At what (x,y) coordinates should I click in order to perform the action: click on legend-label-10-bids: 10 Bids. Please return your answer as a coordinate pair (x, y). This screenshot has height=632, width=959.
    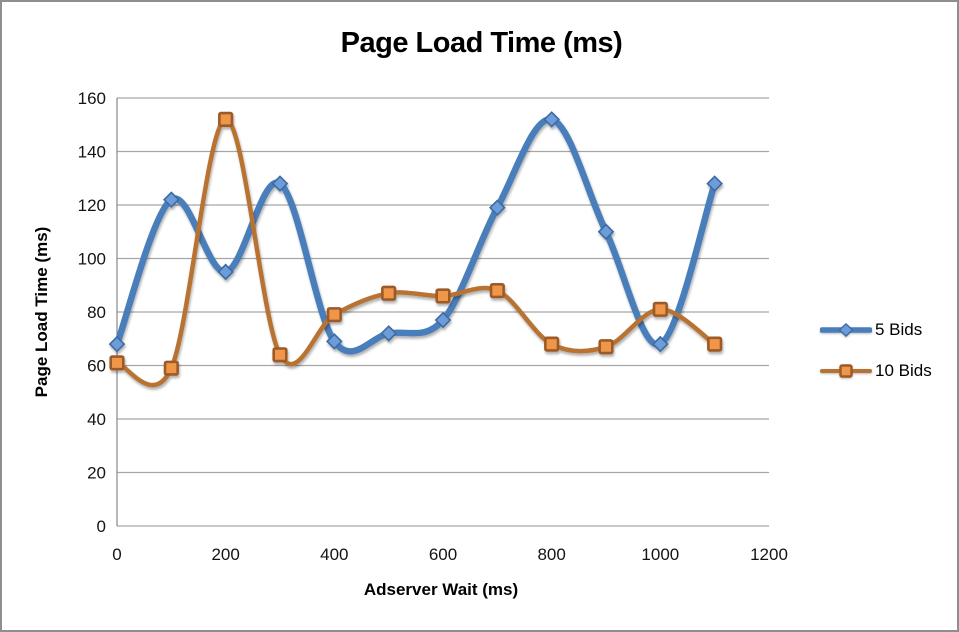
    Looking at the image, I should click on (903, 370).